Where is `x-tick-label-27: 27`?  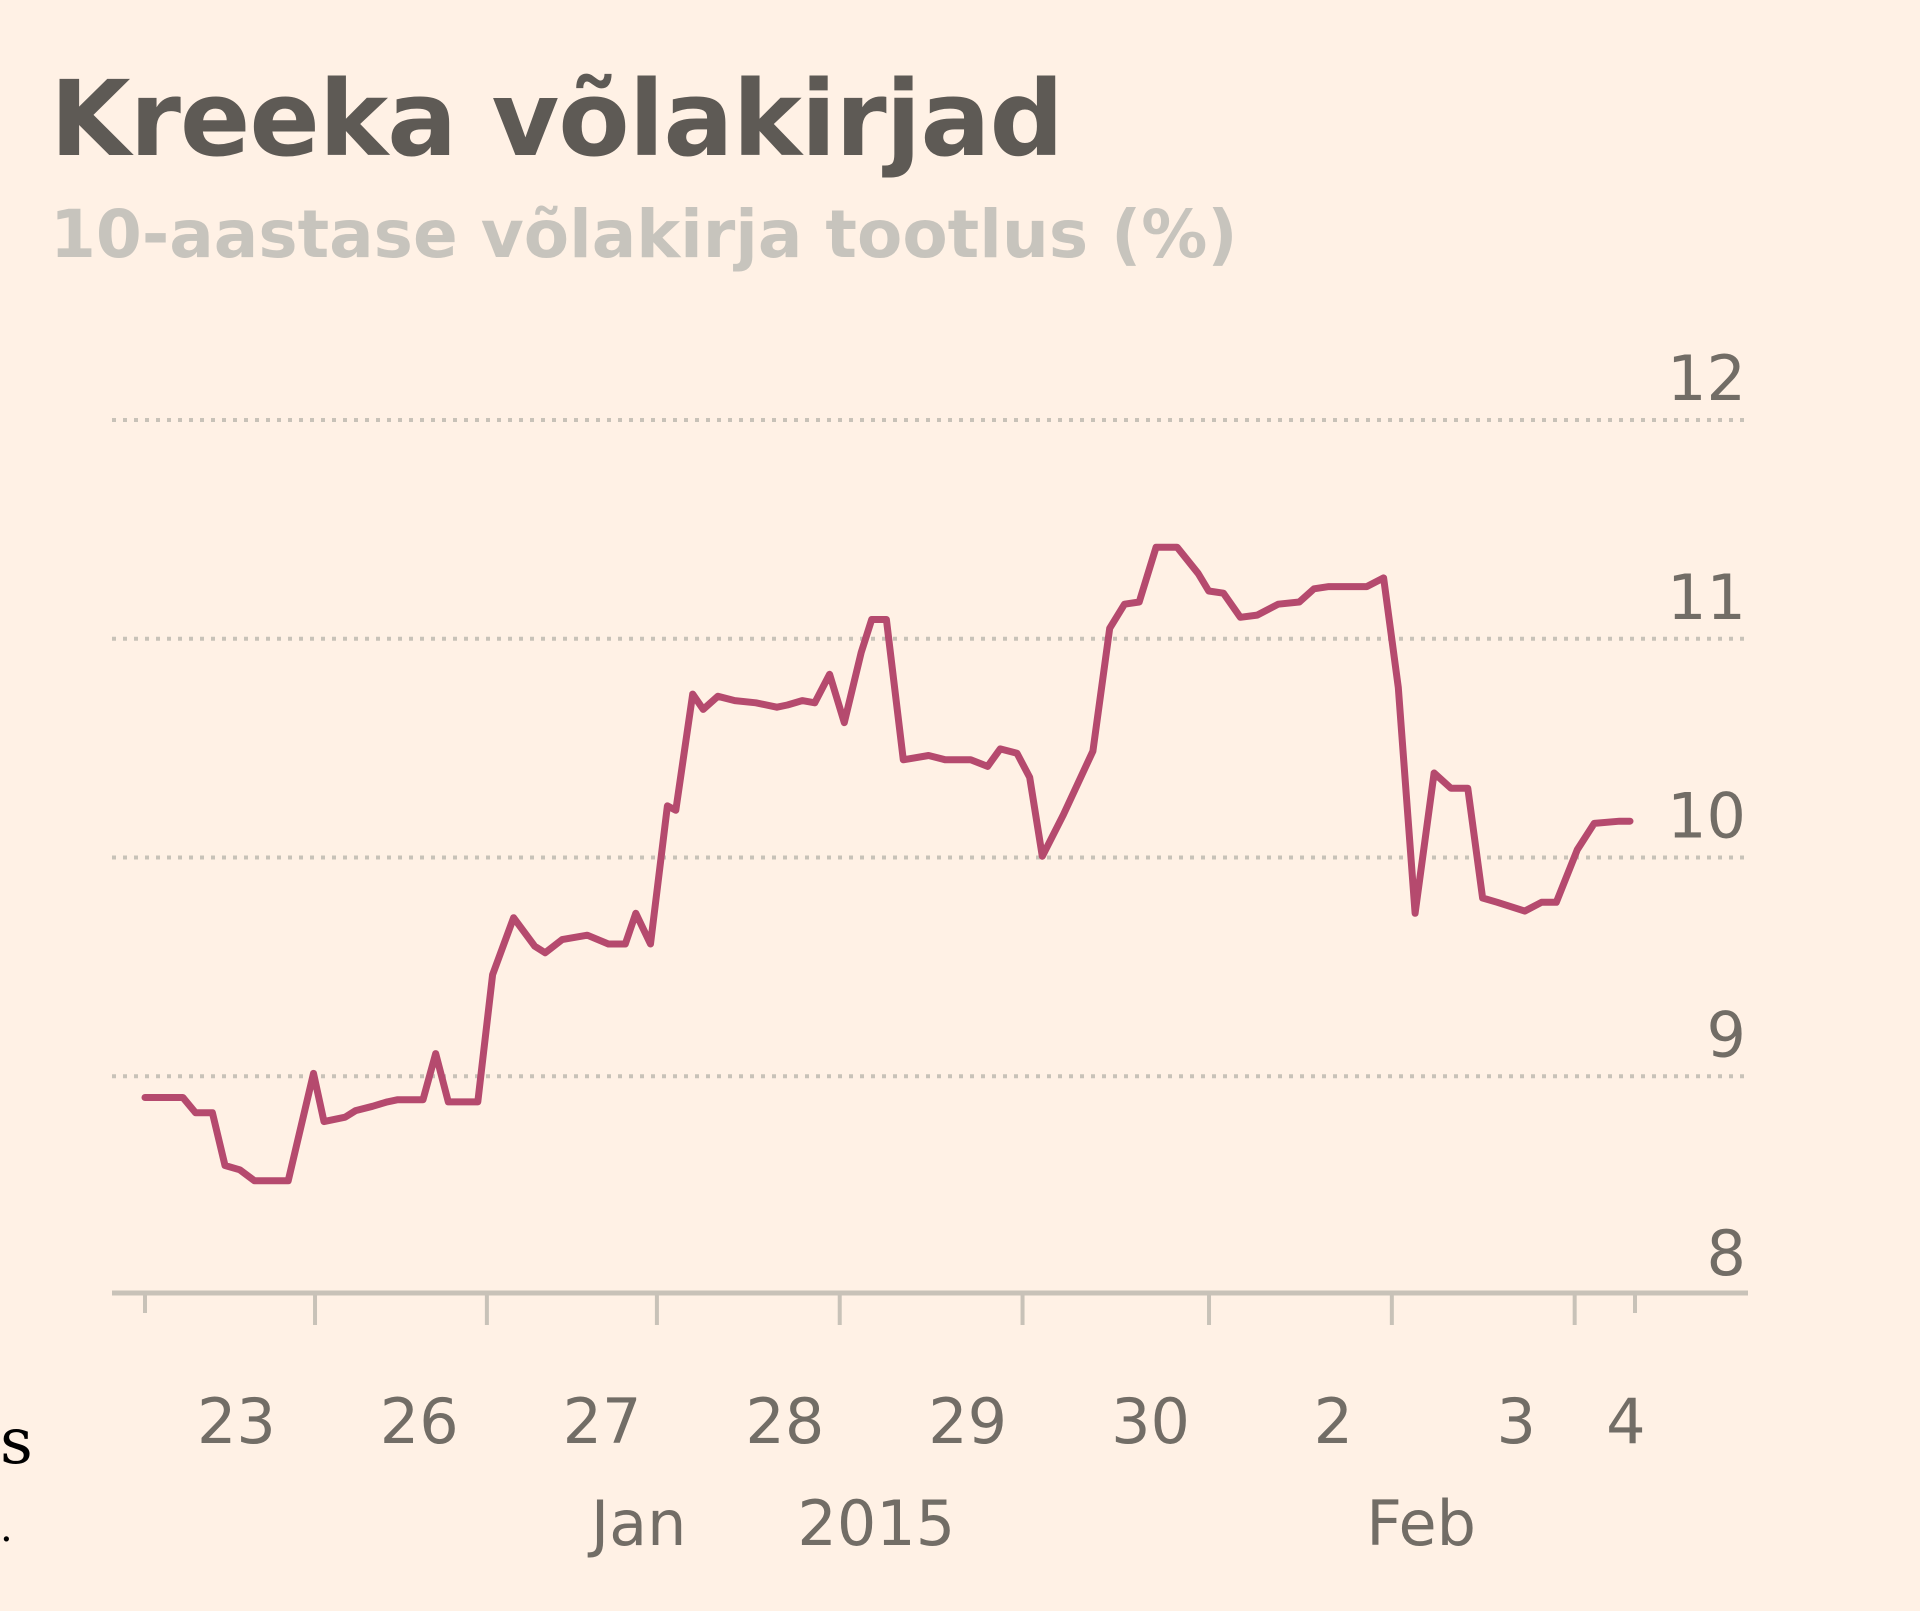
x-tick-label-27: 27 is located at coordinates (602, 1421).